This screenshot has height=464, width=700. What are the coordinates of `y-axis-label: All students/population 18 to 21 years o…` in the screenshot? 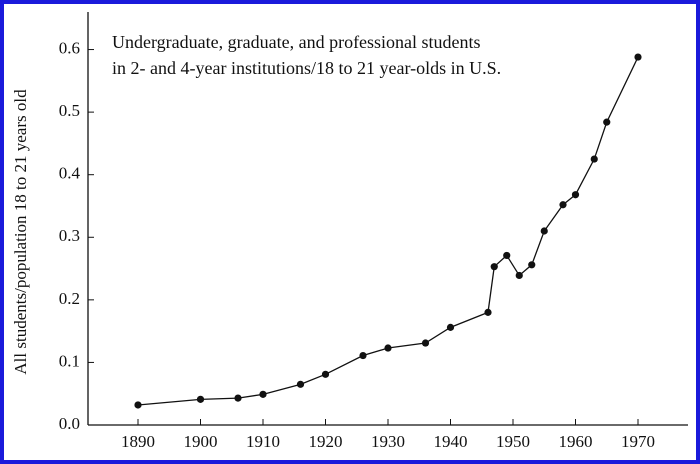 It's located at (20, 232).